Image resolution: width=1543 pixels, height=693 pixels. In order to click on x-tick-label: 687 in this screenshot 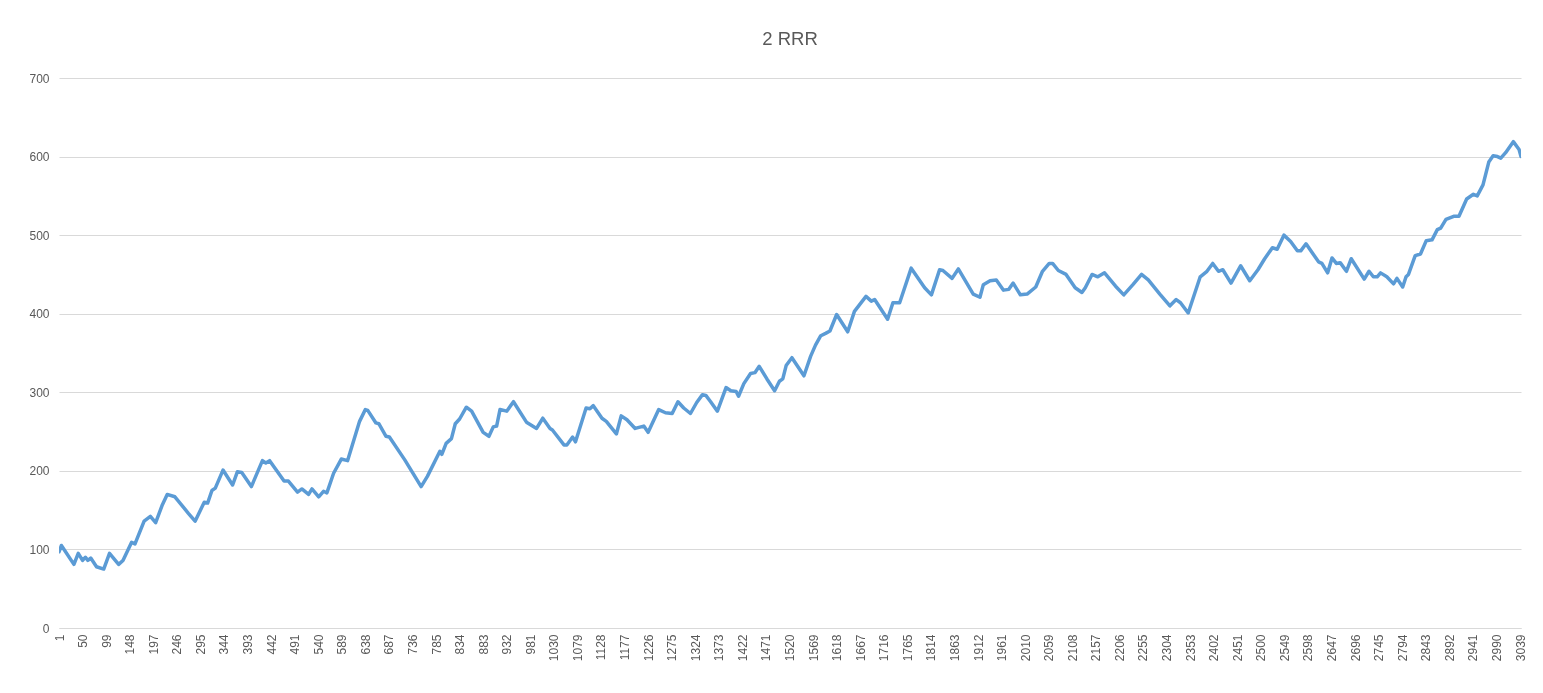, I will do `click(389, 644)`.